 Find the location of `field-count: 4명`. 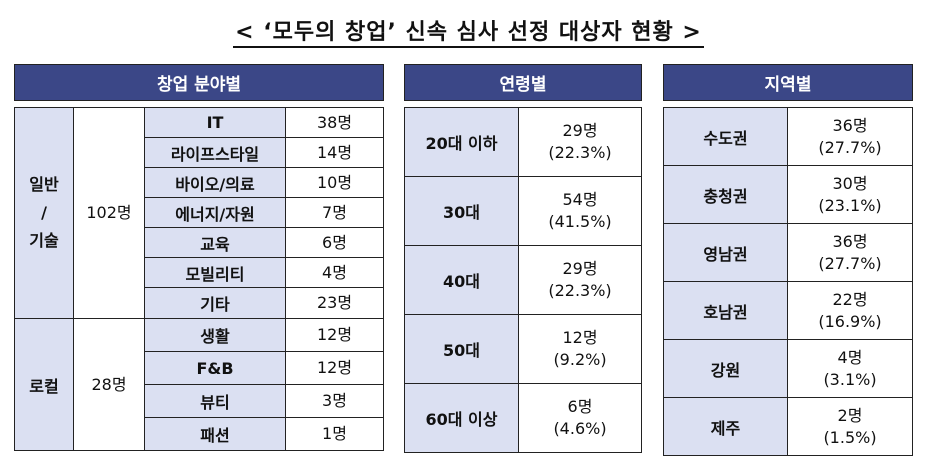

field-count: 4명 is located at coordinates (334, 272).